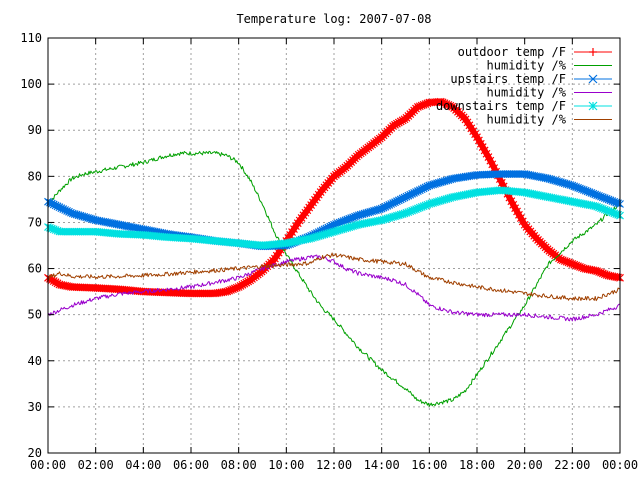 The image size is (640, 480). What do you see at coordinates (382, 465) in the screenshot?
I see `x-tick-label: 14:00` at bounding box center [382, 465].